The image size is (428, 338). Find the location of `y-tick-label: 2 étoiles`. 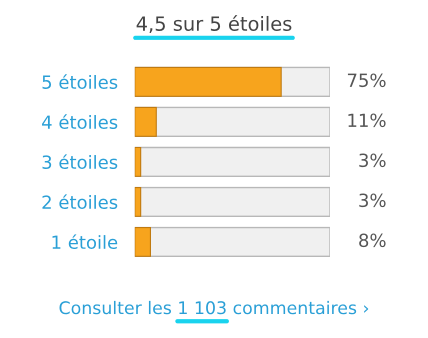

y-tick-label: 2 étoiles is located at coordinates (80, 202).